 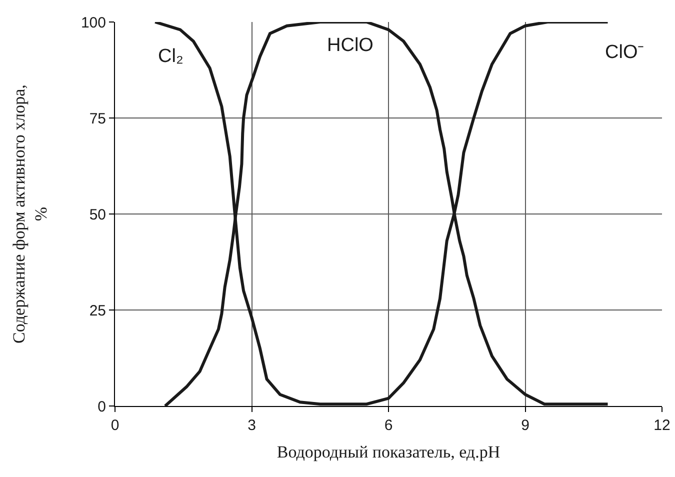 I want to click on x-tick-label: 3, so click(x=252, y=425).